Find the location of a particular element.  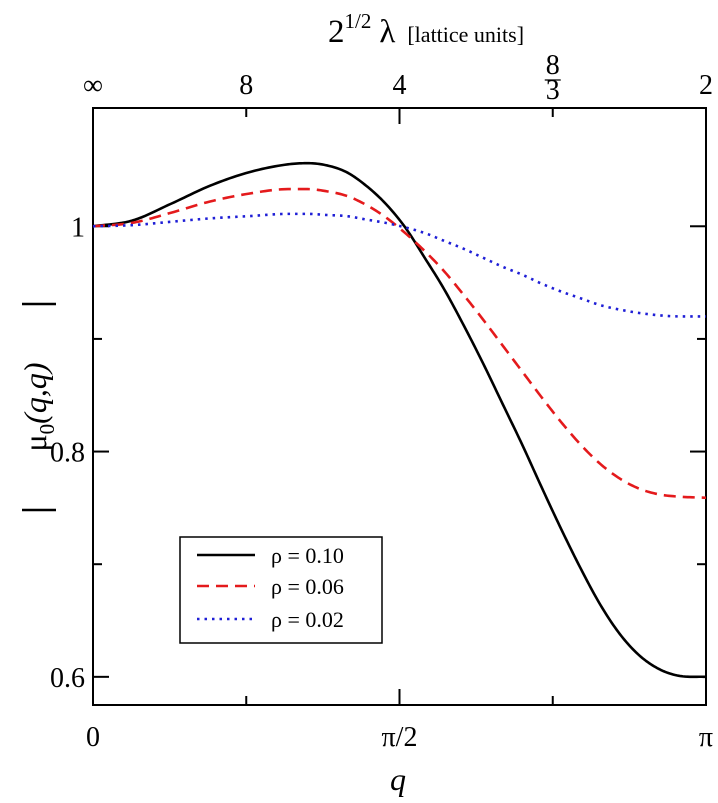

svg-text: μ0(q,q) is located at coordinates (38, 407).